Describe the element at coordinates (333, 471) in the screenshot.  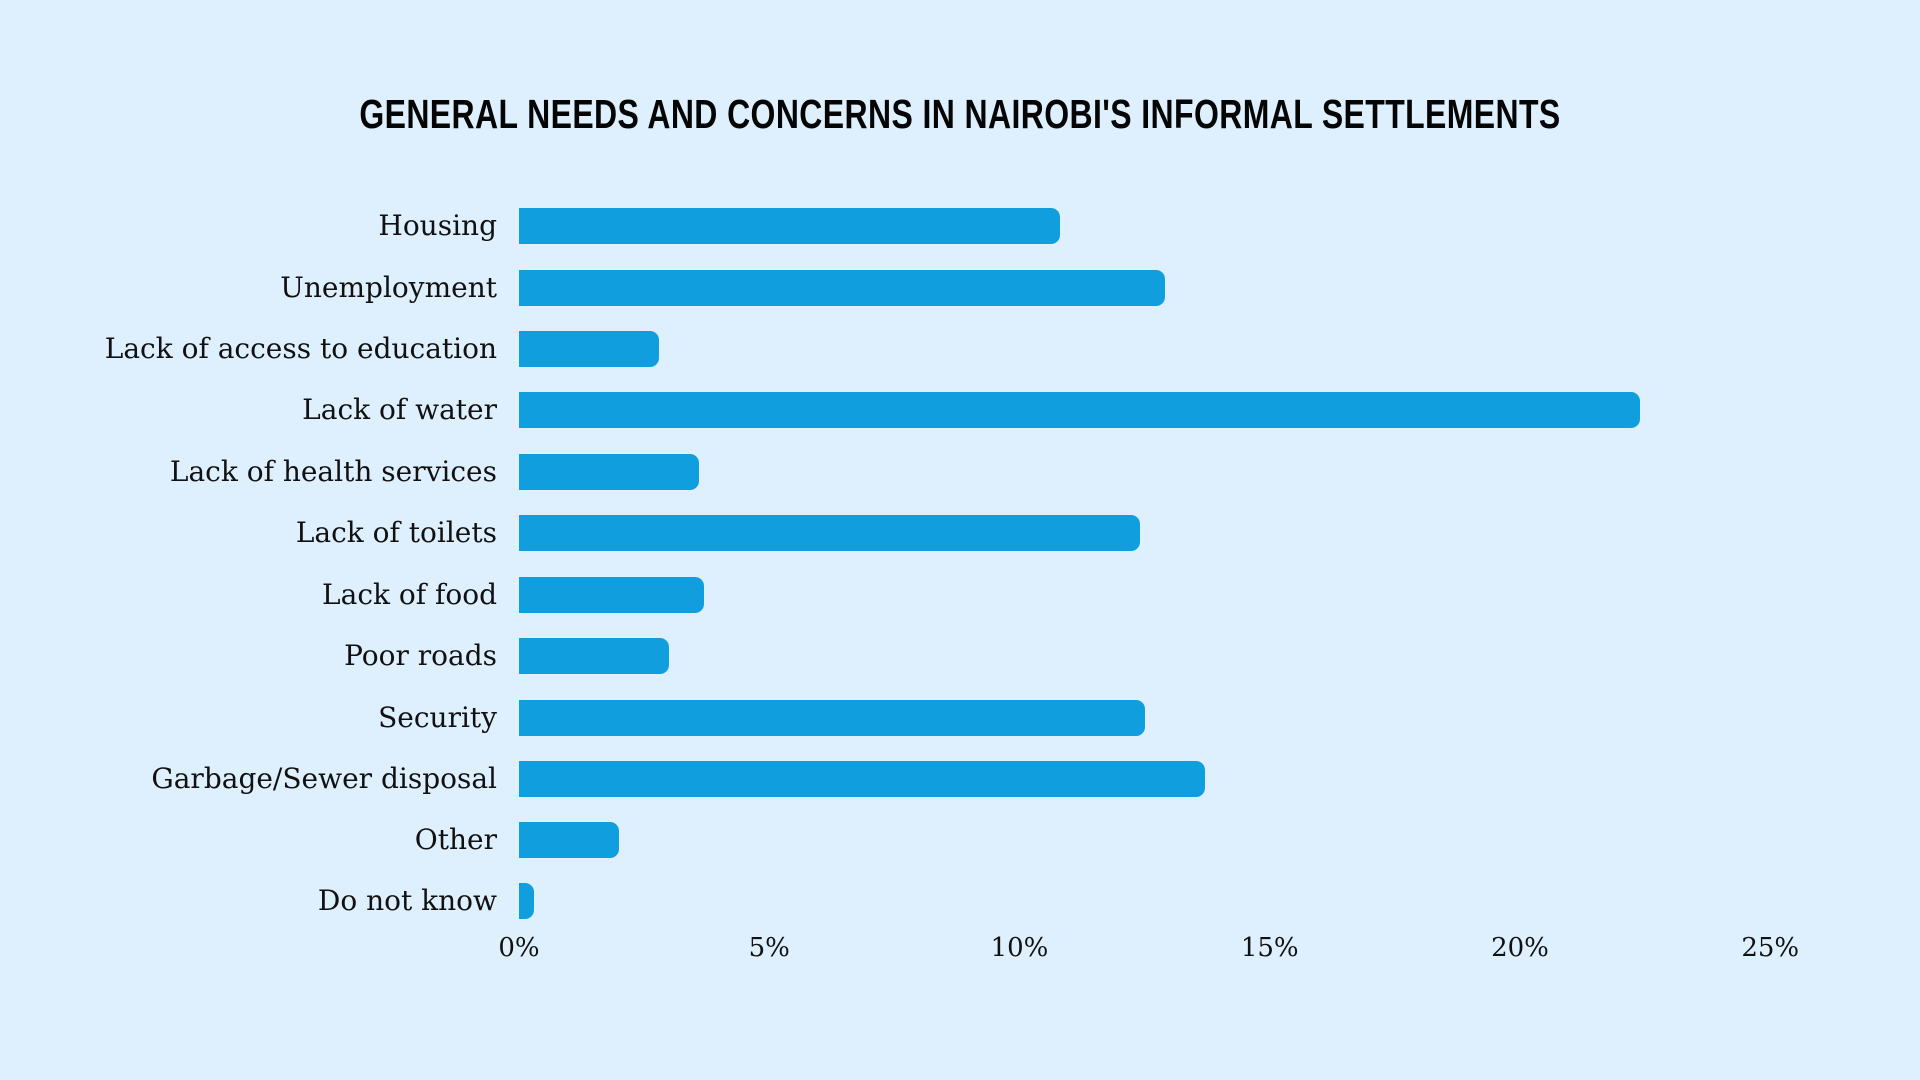
I see `category-label: Lack of health services` at that location.